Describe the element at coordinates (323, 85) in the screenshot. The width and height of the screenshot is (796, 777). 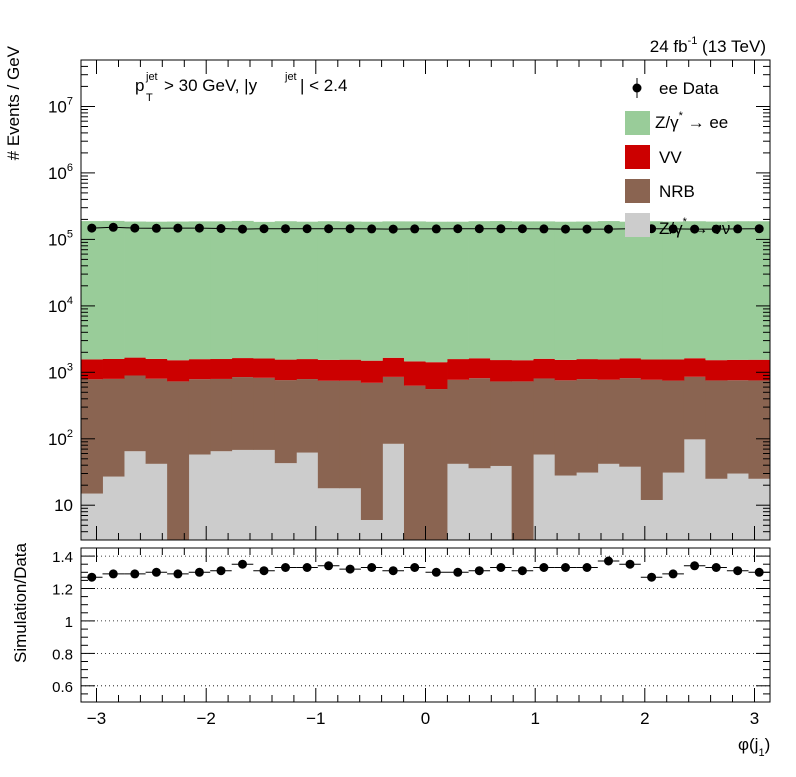
I see `cut-y-rest: | < 2.4` at that location.